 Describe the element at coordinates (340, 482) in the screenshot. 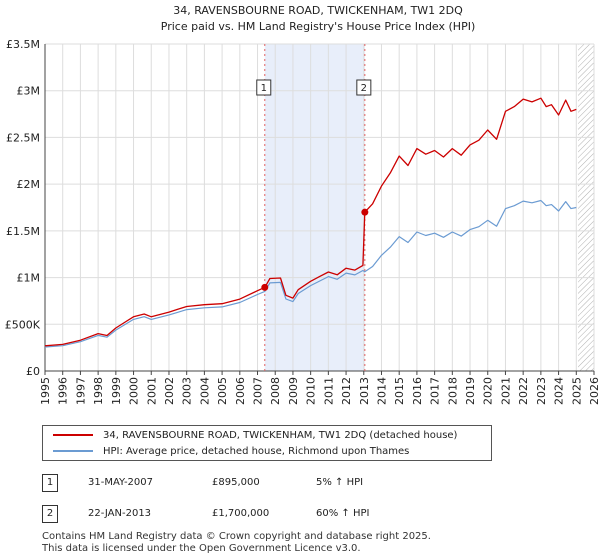

I see `sale-hpi-1: 5% ↑ HPI` at that location.